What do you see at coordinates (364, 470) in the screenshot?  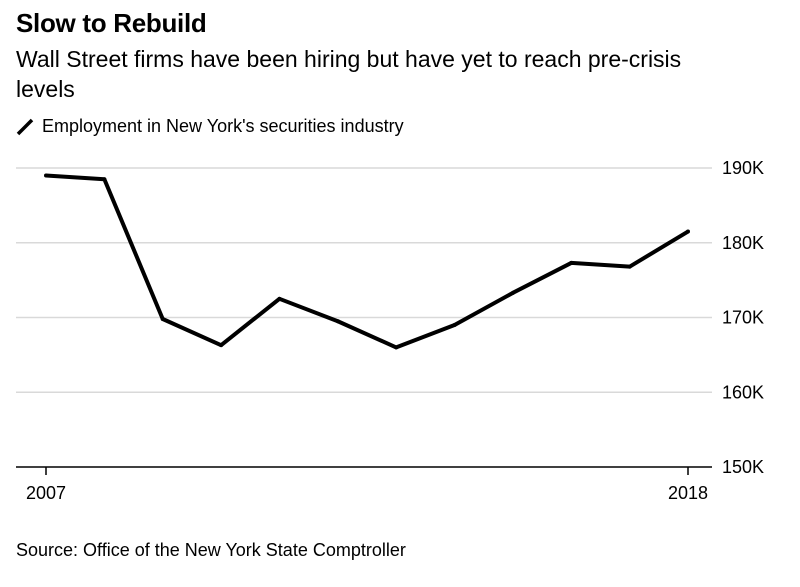 I see `x-axis` at bounding box center [364, 470].